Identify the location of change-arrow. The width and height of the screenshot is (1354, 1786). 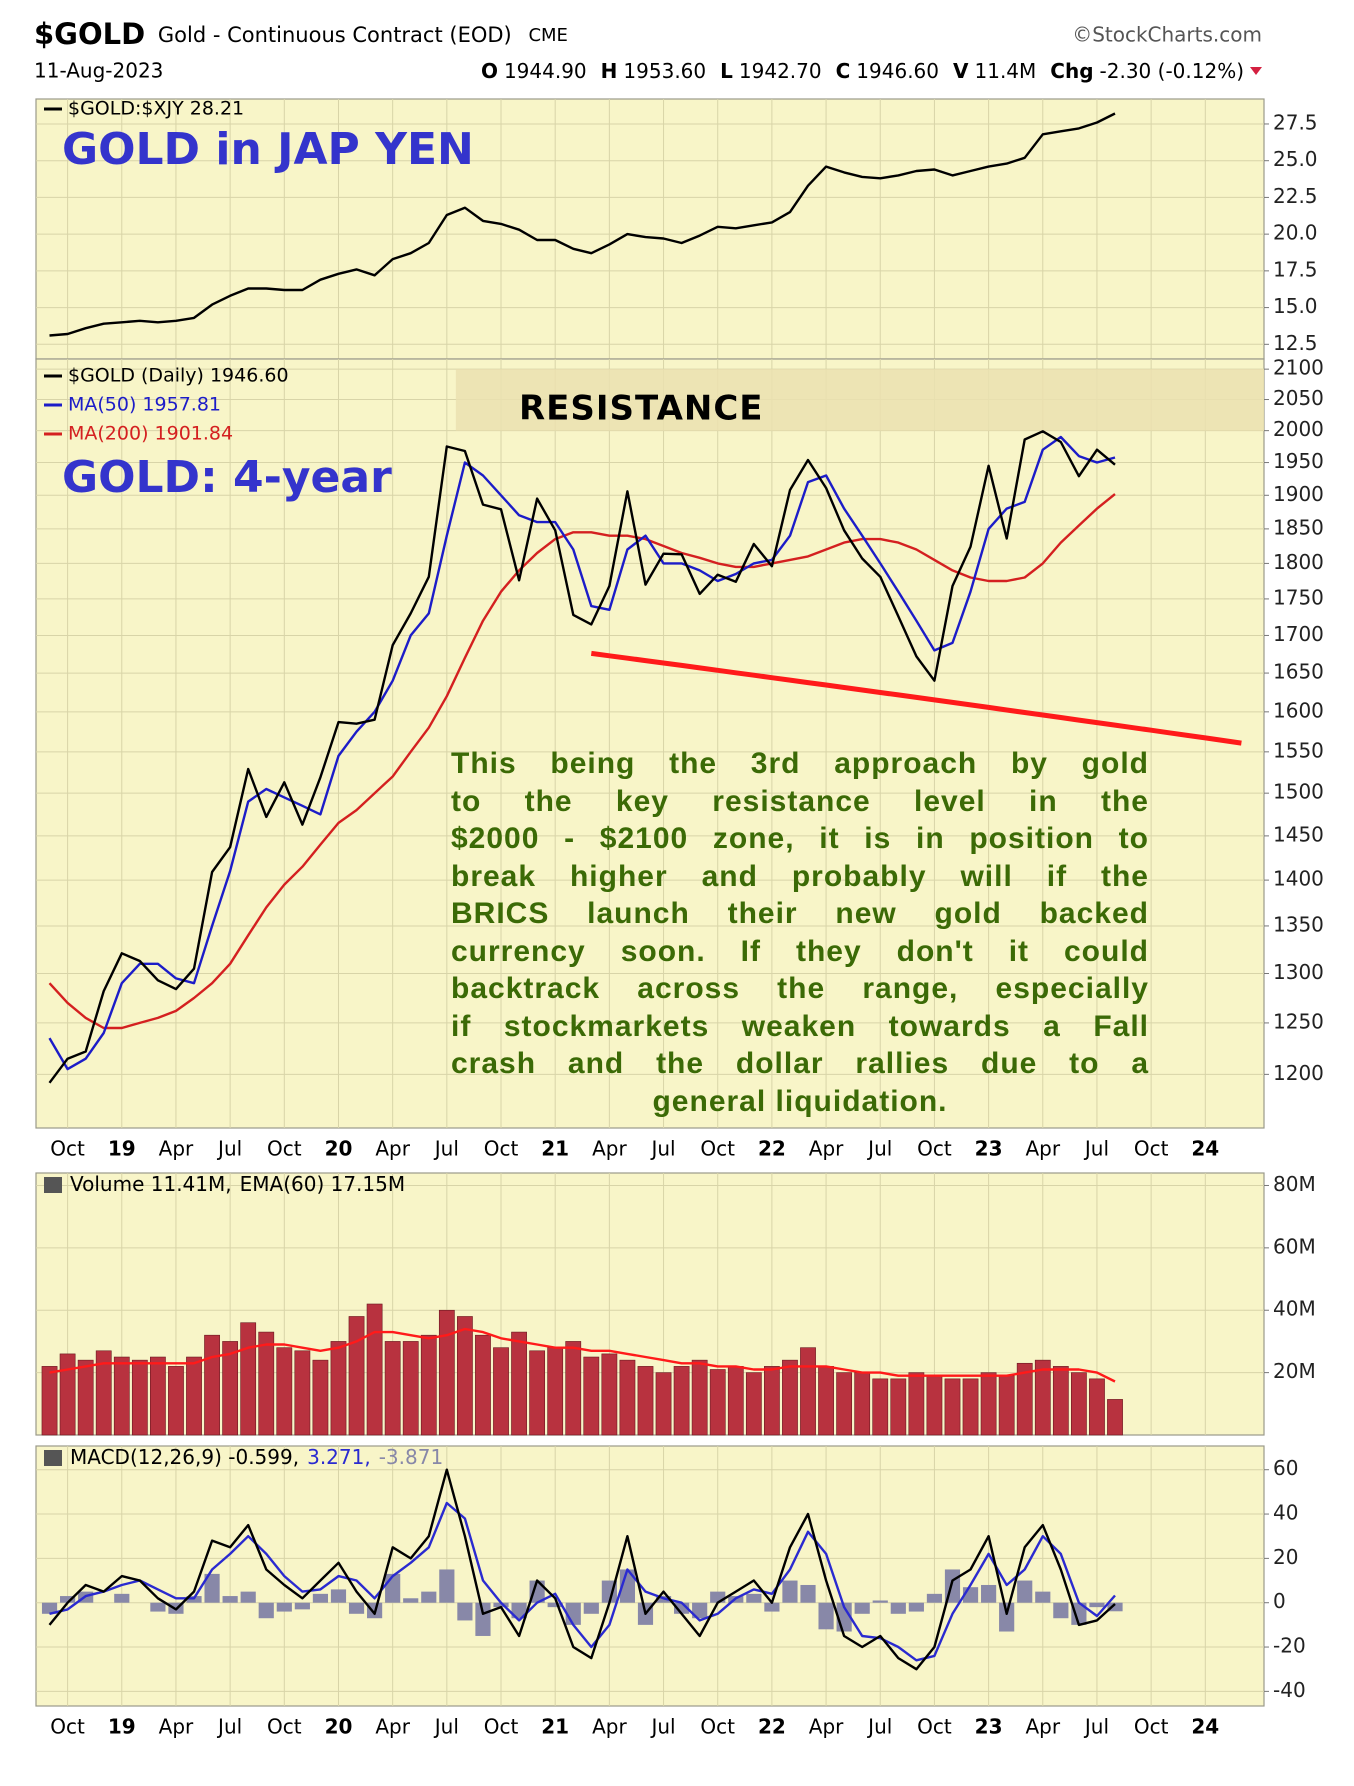
(1256, 71).